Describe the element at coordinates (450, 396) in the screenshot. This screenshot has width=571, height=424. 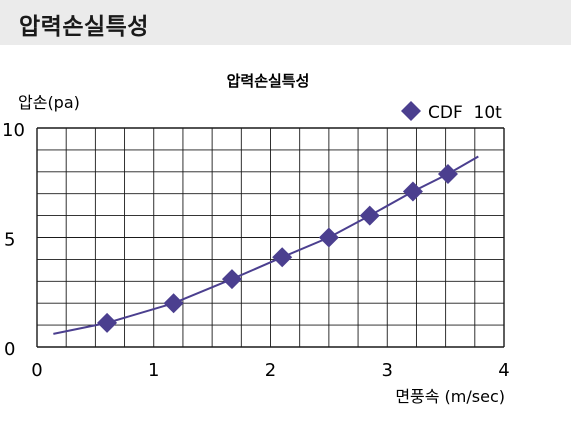
I see `x-axis-label: 면풍속 (m/sec)` at that location.